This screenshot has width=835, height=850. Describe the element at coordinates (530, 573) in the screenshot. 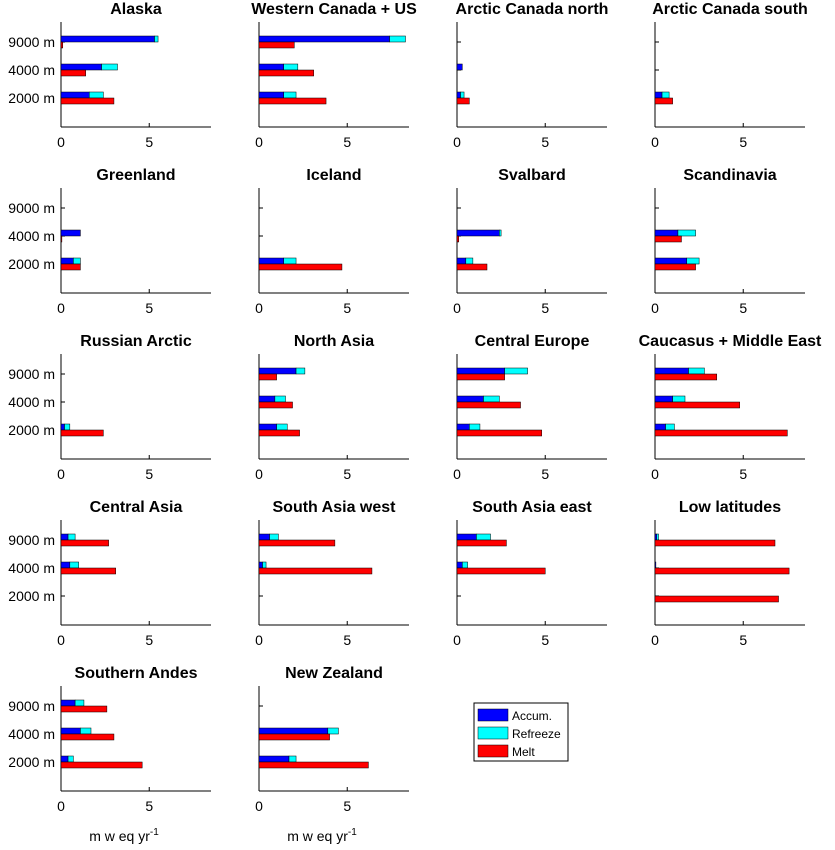

I see `panel: South Asia east 0 5` at that location.